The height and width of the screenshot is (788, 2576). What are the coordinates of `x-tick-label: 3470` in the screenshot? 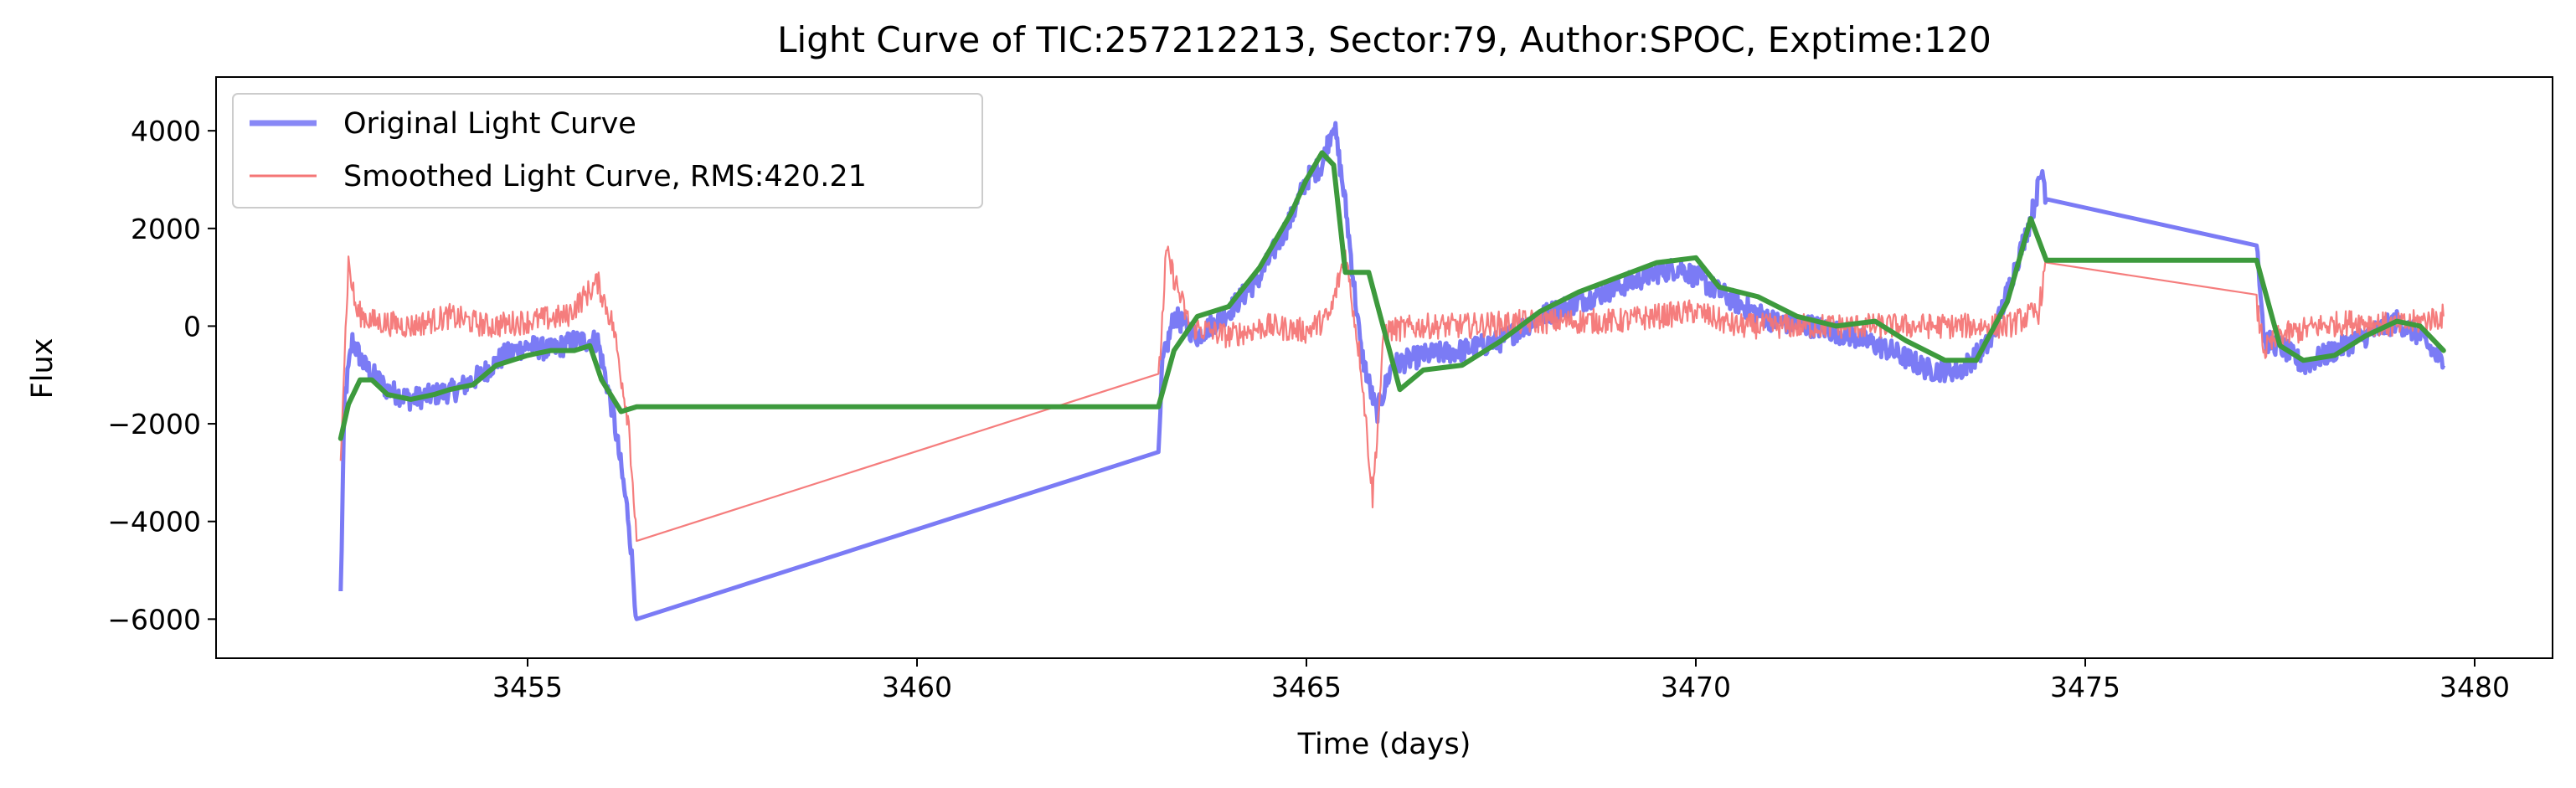 It's located at (1696, 687).